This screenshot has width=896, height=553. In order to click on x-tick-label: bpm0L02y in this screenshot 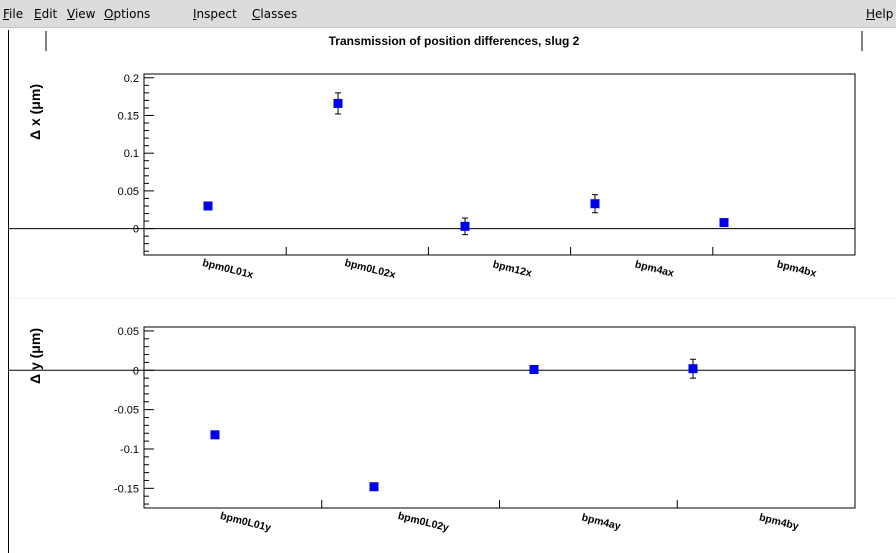, I will do `click(423, 522)`.